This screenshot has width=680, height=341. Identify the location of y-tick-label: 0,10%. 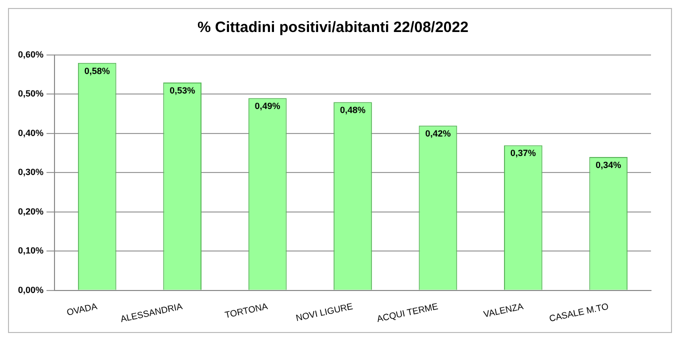
(31, 251).